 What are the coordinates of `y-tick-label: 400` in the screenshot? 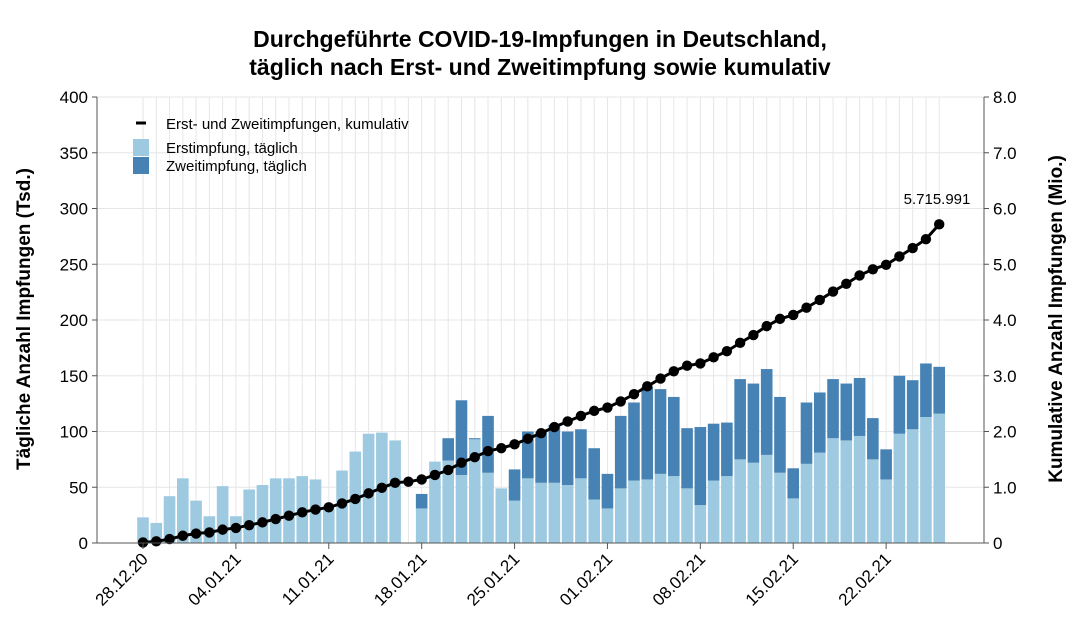 It's located at (74, 97).